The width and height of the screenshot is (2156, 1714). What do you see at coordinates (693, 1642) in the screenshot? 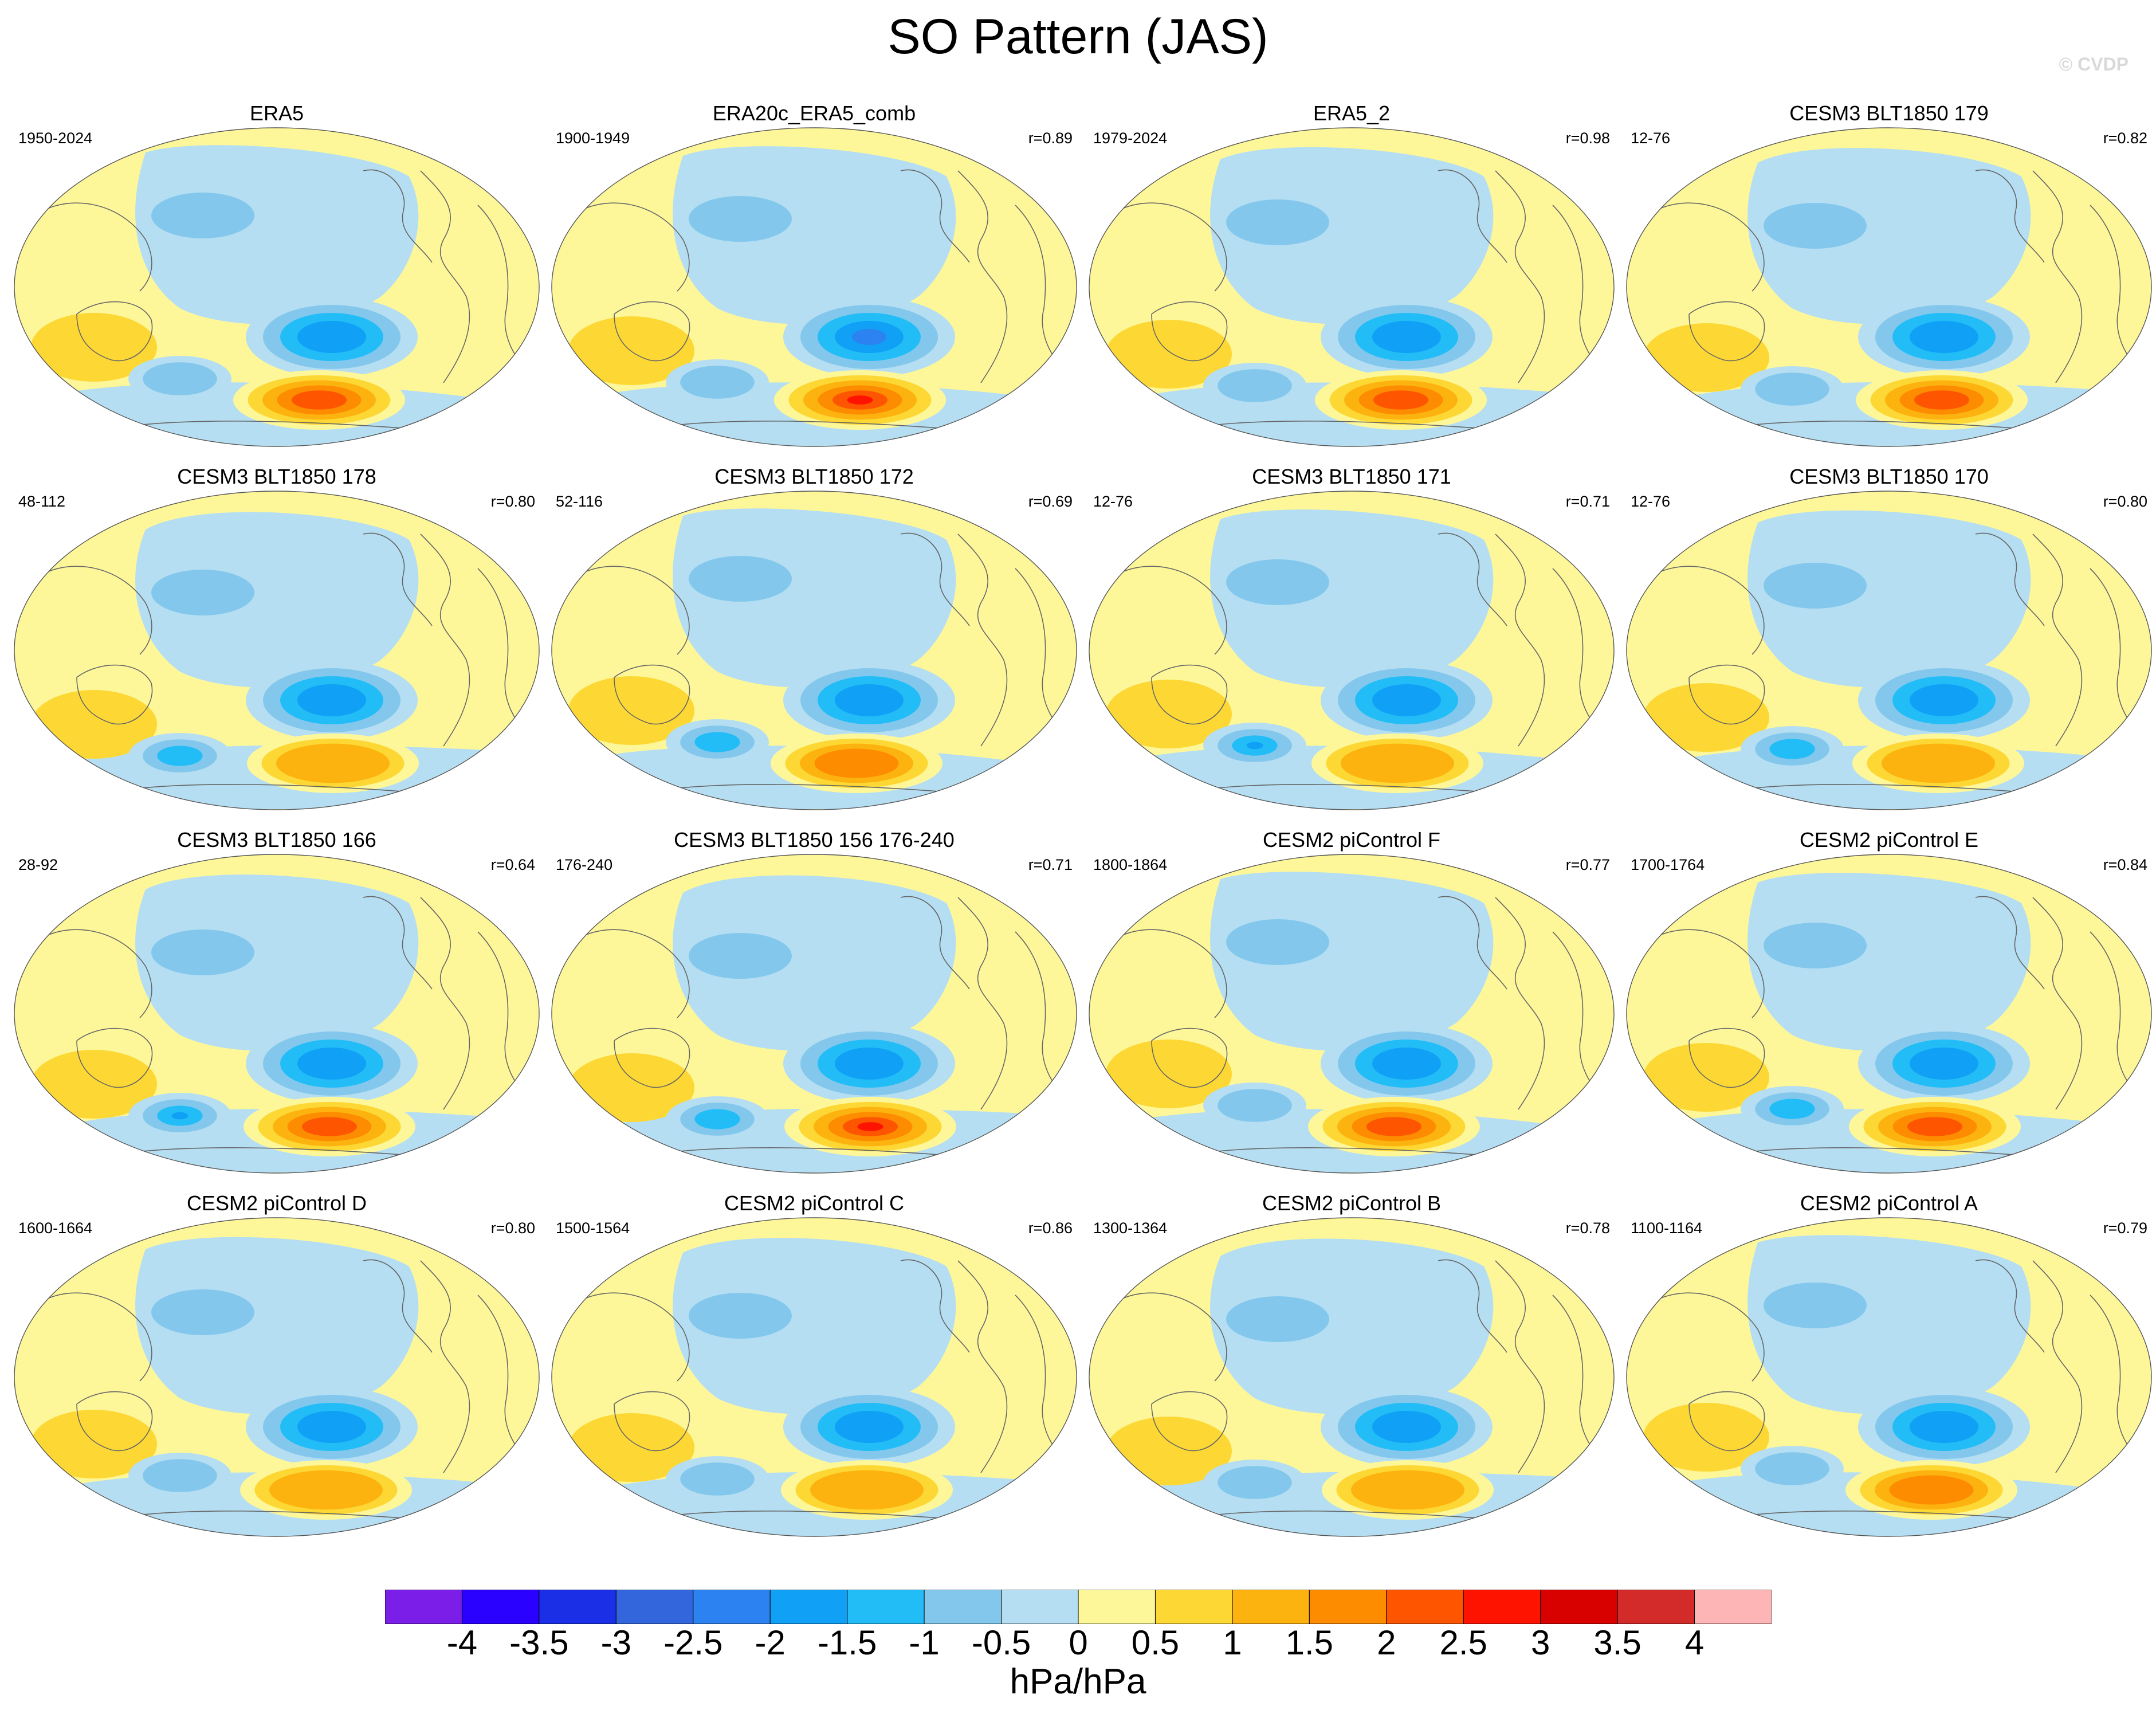
I see `colorbar-tick-label: -2.5` at bounding box center [693, 1642].